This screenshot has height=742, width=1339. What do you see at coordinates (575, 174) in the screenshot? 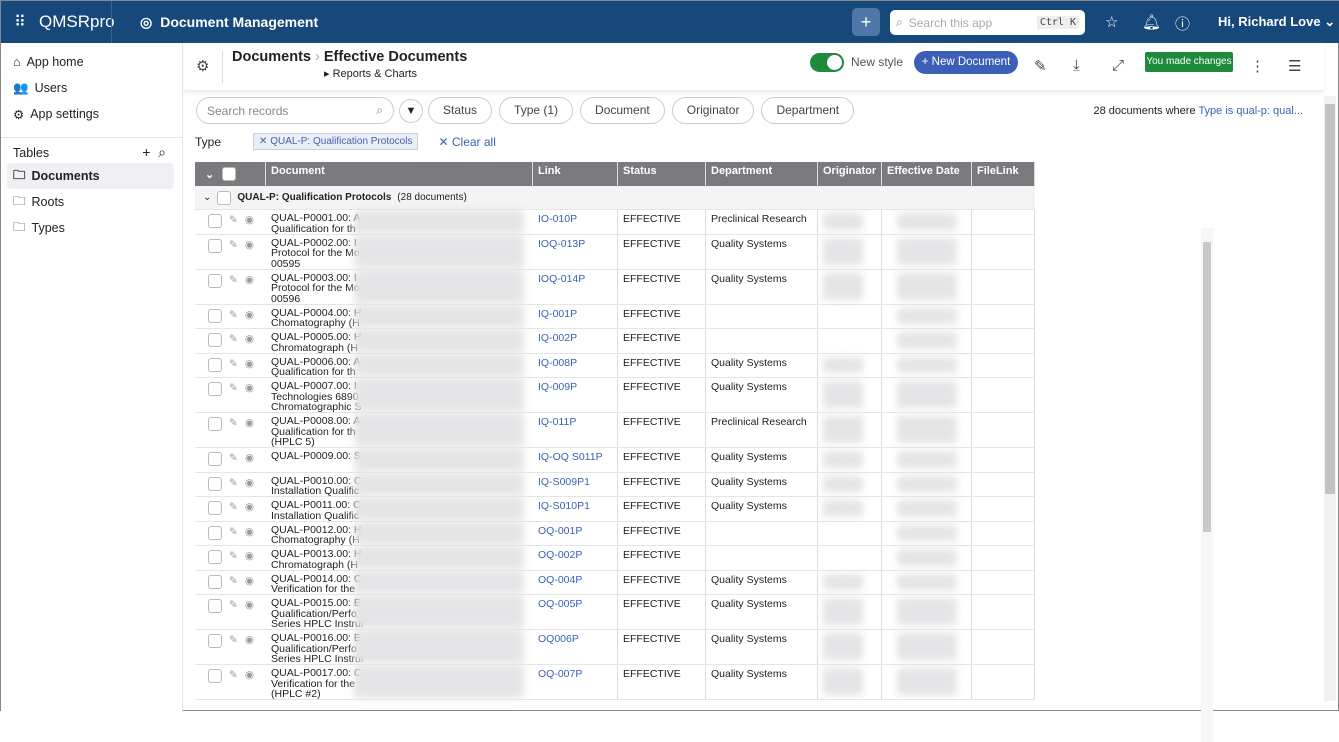
I see `column-header-link: Link` at bounding box center [575, 174].